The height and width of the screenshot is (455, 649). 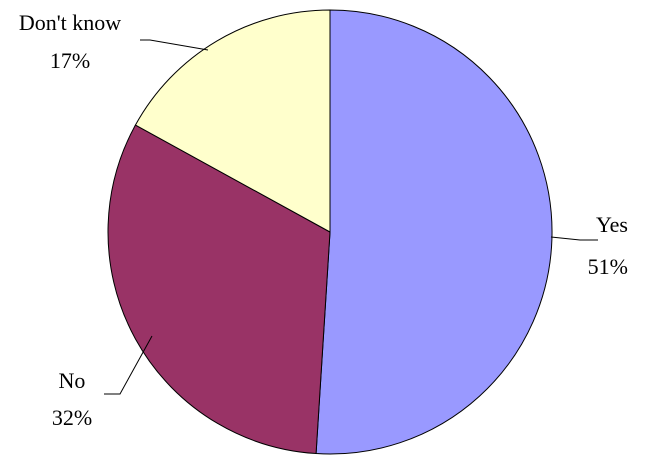 I want to click on category-label-yes: Yes, so click(x=612, y=224).